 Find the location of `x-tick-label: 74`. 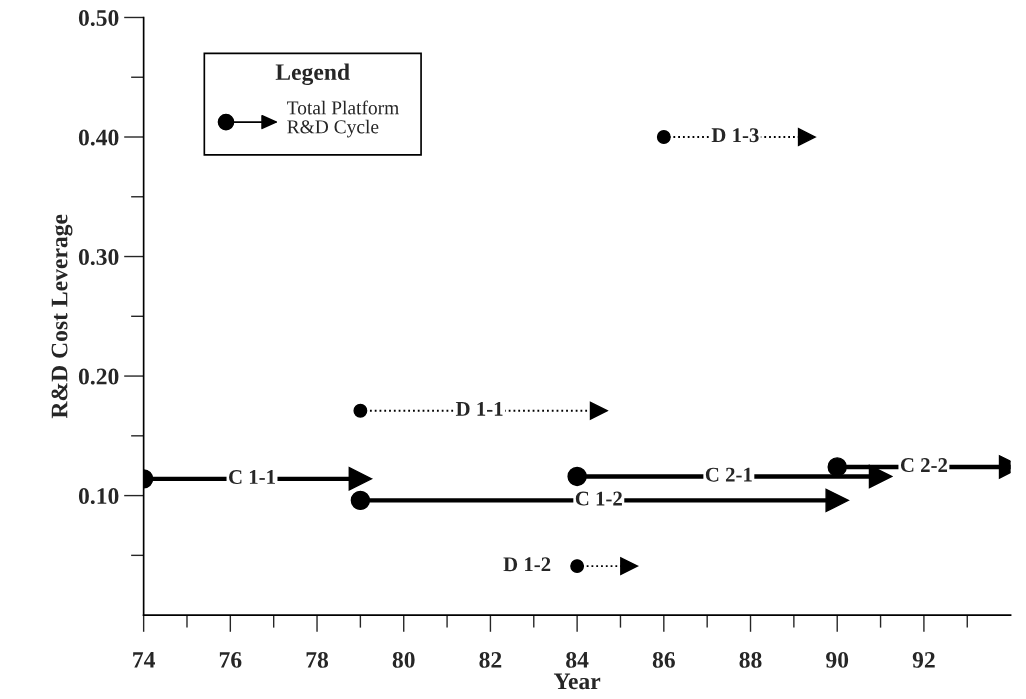

x-tick-label: 74 is located at coordinates (144, 660).